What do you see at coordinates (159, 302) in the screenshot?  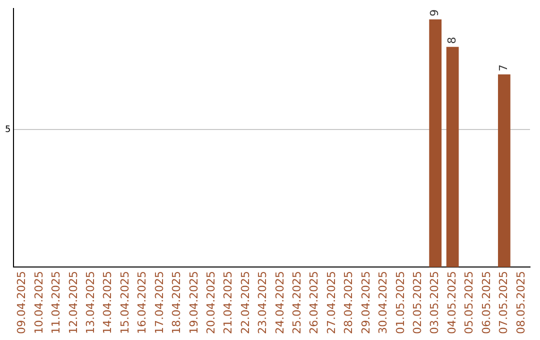 I see `x-tick-label: 17.04.2025` at bounding box center [159, 302].